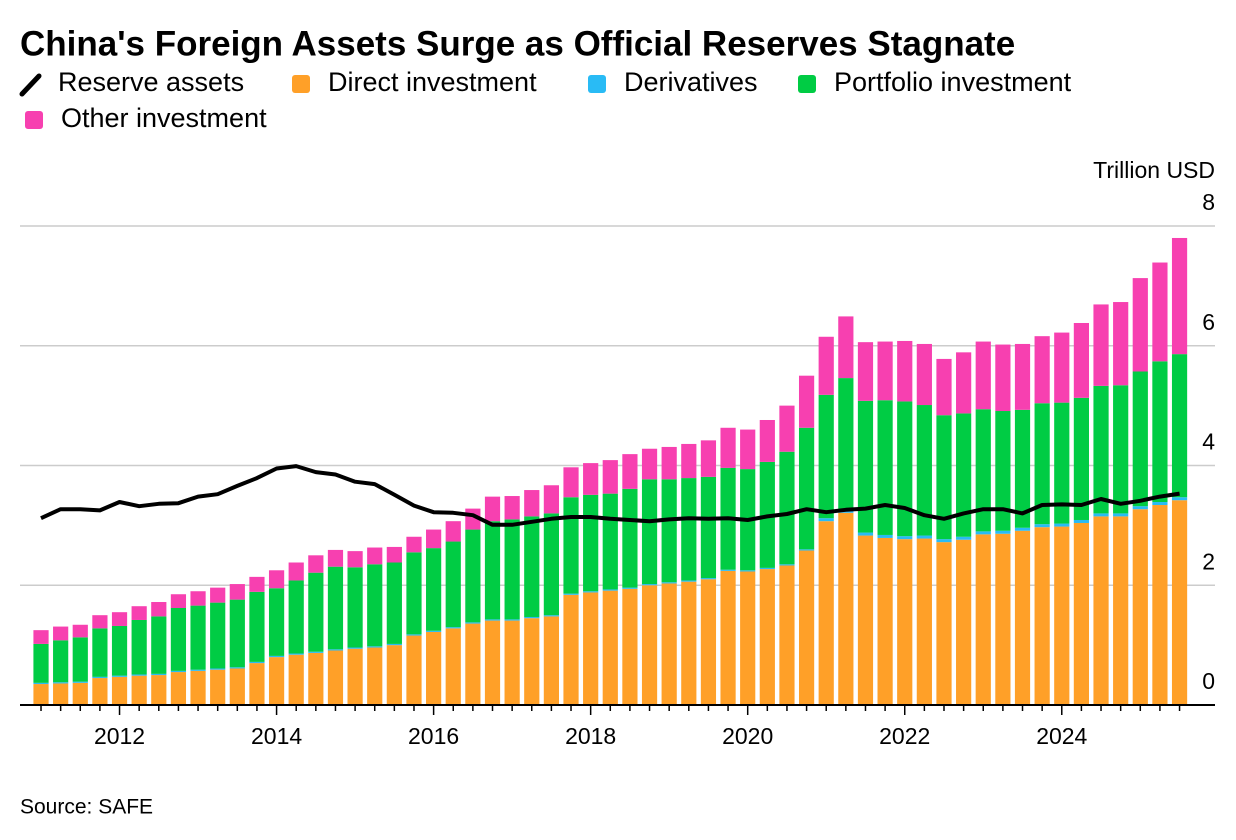  Describe the element at coordinates (590, 736) in the screenshot. I see `x-tick-label: 2018` at that location.